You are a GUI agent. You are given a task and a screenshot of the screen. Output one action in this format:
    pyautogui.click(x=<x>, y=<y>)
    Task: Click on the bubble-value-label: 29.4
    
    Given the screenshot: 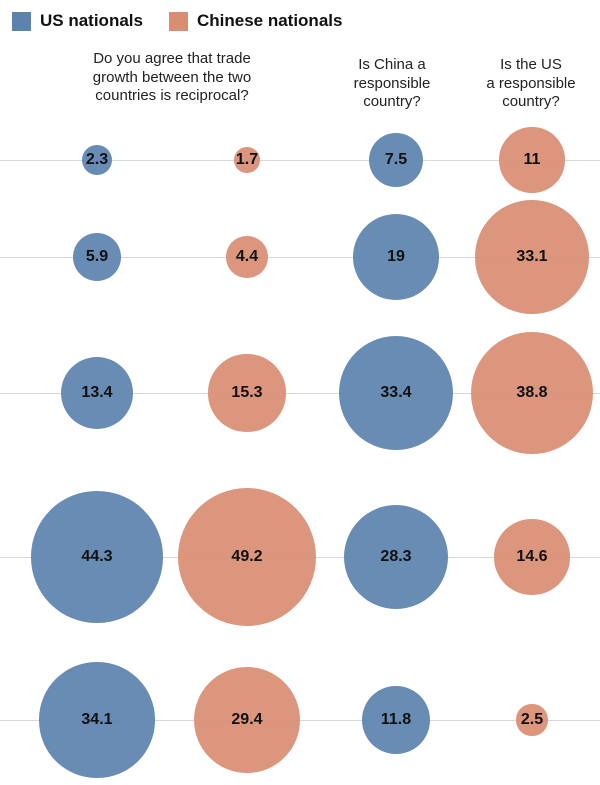 What is the action you would take?
    pyautogui.click(x=247, y=719)
    